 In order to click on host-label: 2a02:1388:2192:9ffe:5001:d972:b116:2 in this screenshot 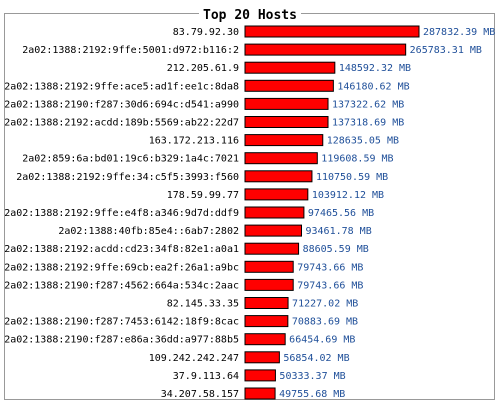, I will do `click(130, 50)`.